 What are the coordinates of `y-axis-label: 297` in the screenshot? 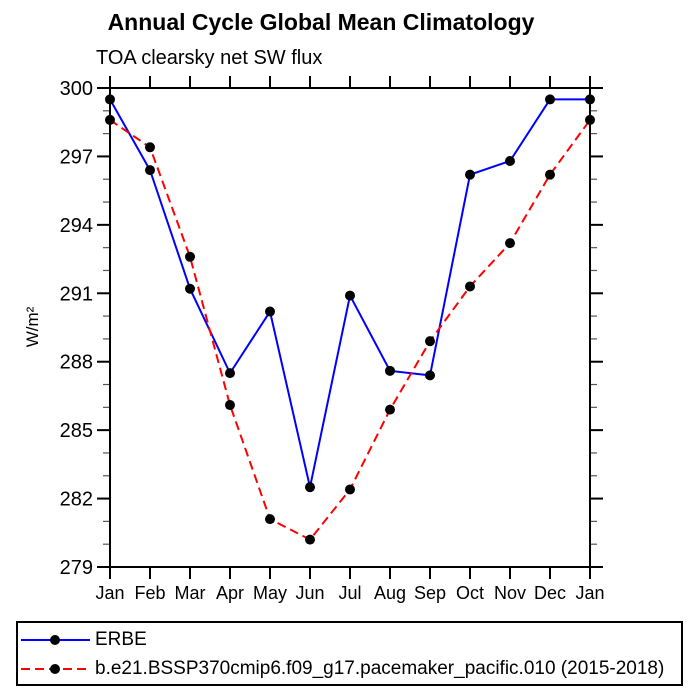 It's located at (76, 157).